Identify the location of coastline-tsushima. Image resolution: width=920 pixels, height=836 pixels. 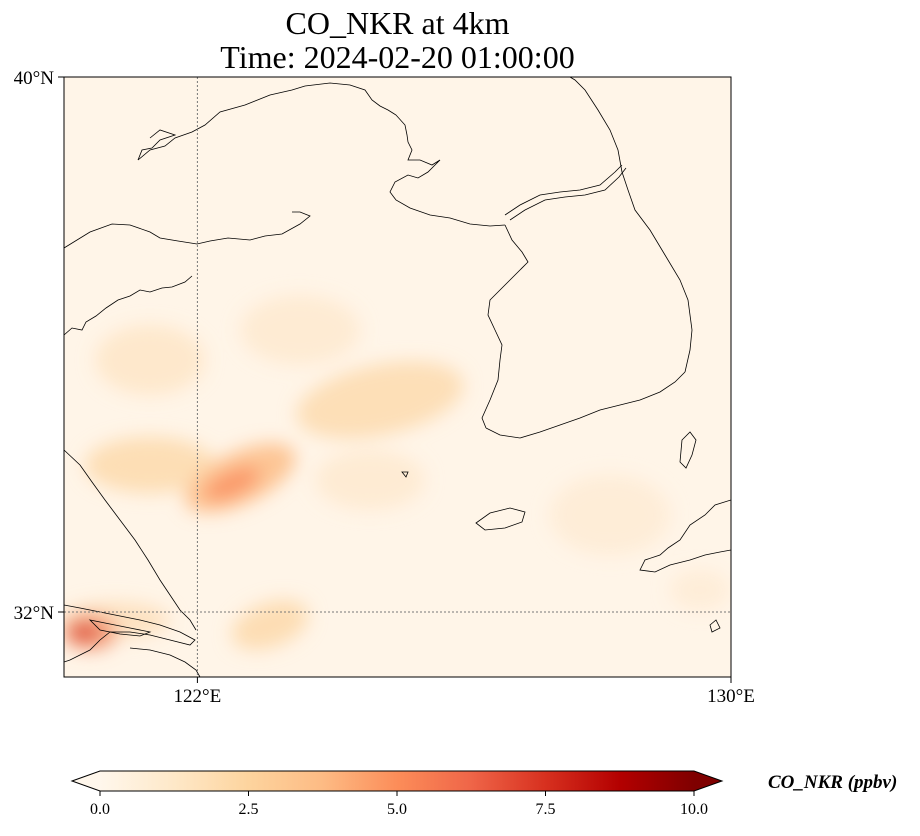
(688, 450).